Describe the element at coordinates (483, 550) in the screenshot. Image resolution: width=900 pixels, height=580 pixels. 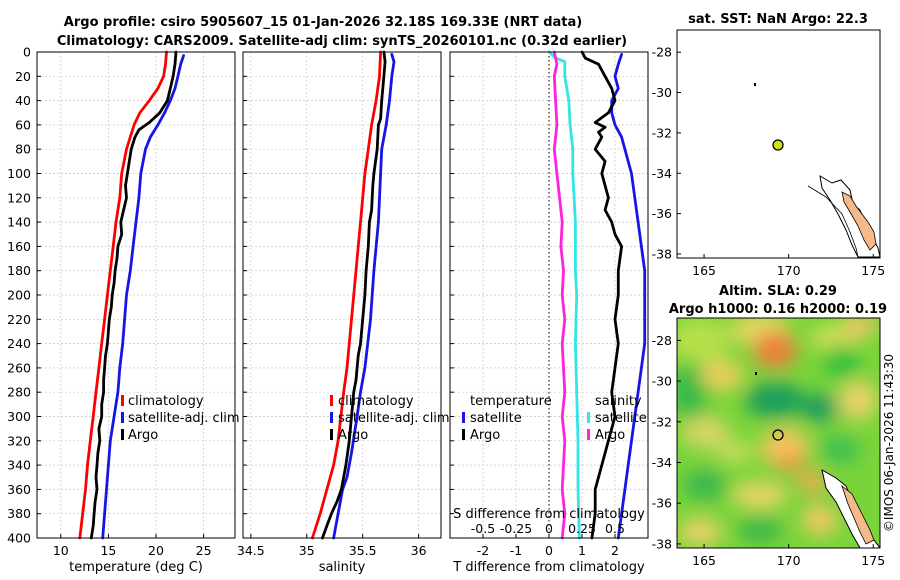
I see `x-tick-label: -2` at that location.